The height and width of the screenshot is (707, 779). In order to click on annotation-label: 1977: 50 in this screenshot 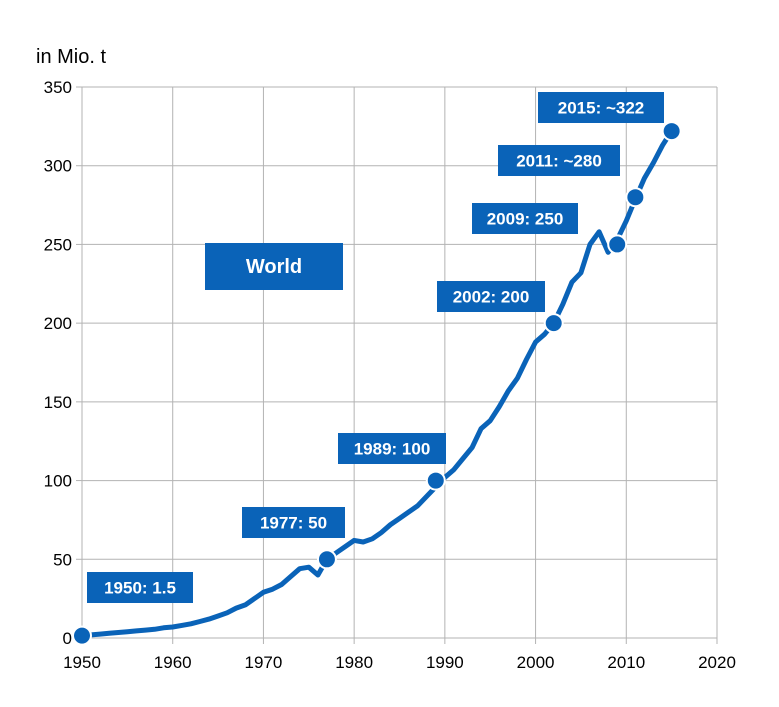, I will do `click(293, 523)`.